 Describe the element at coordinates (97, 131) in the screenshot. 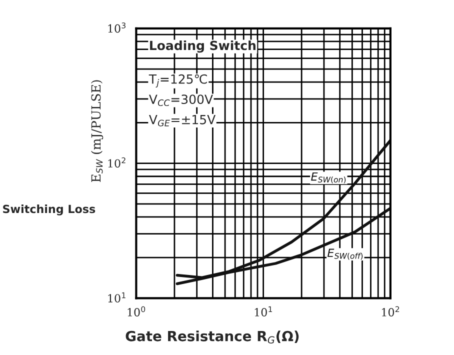

I see `y-axis-title: E$_{SW}$ (mJ/PULSE)` at that location.